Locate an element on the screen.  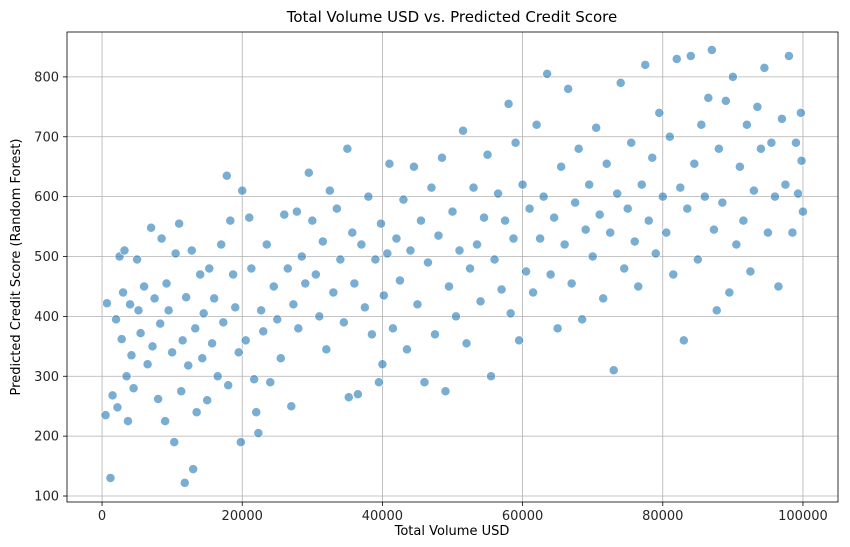
y-tick-label: 300 is located at coordinates (46, 377).